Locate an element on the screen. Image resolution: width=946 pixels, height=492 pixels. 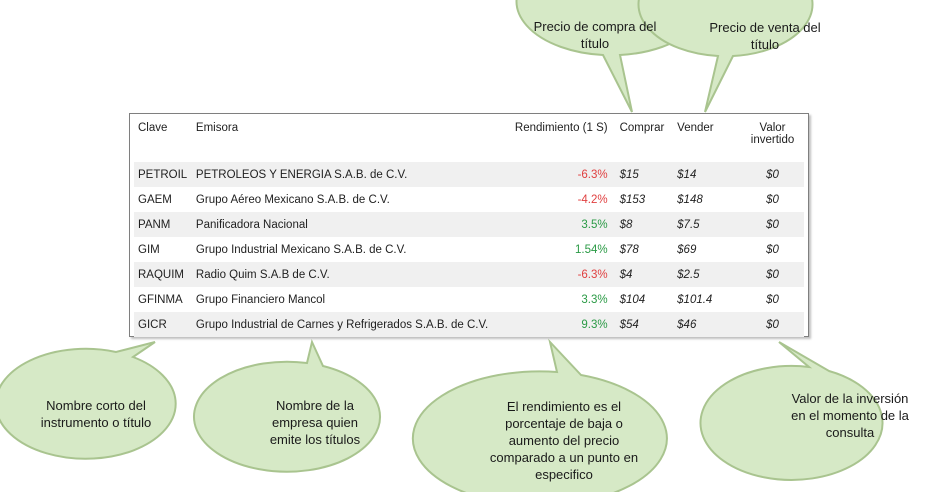
cell-comprar: $54 is located at coordinates (644, 324).